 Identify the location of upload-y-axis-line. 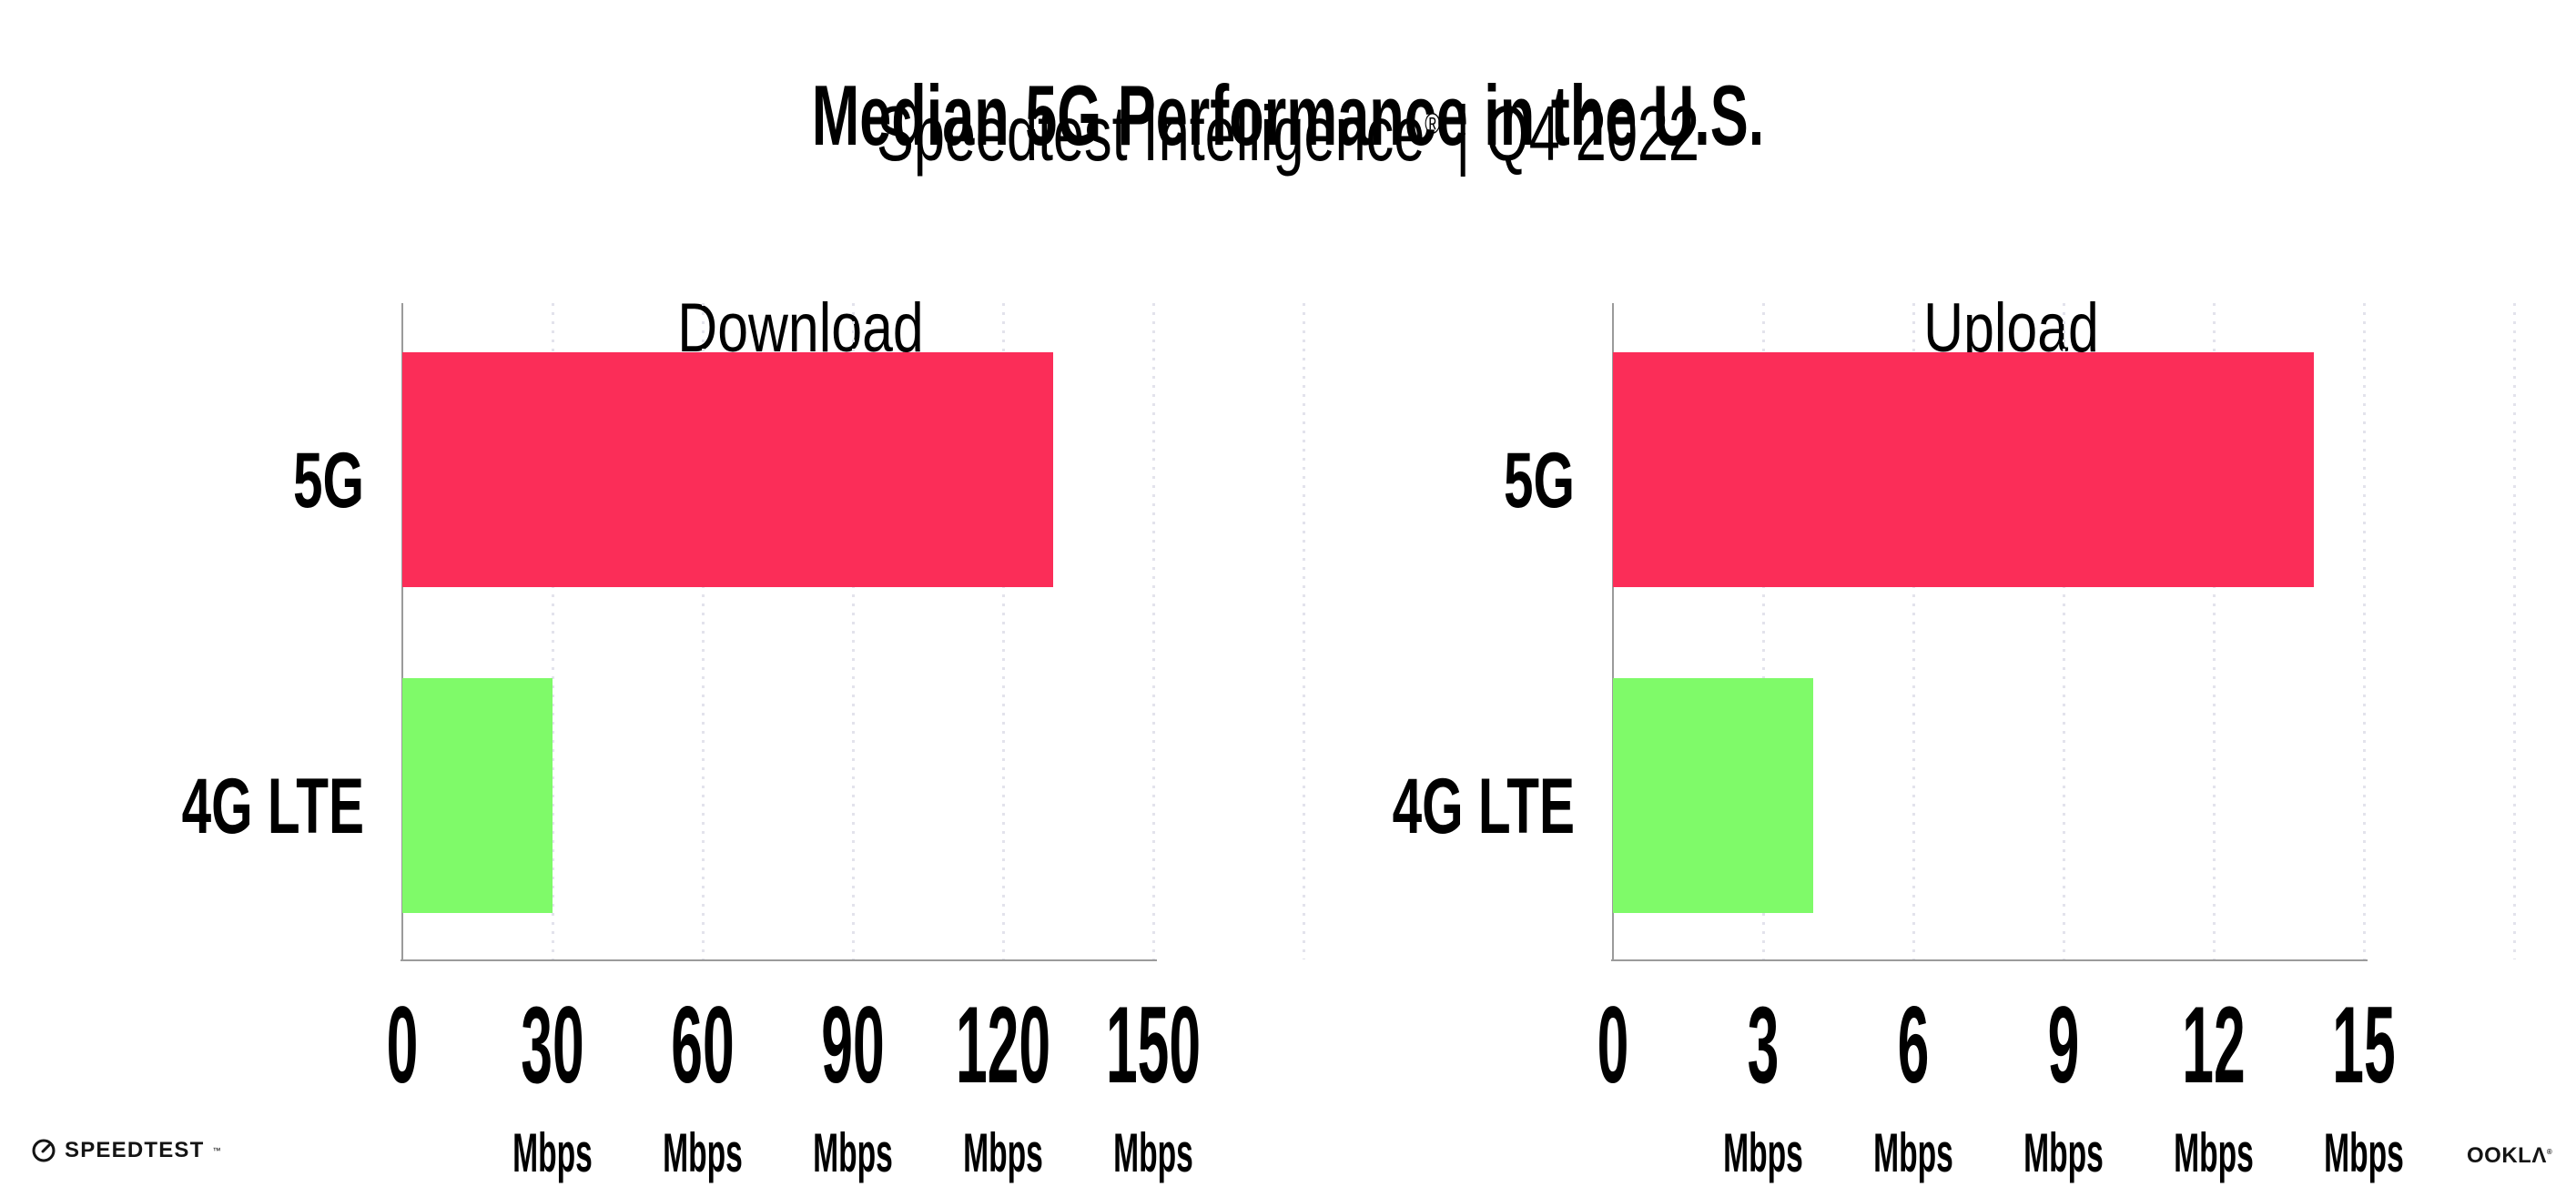
(1613, 632).